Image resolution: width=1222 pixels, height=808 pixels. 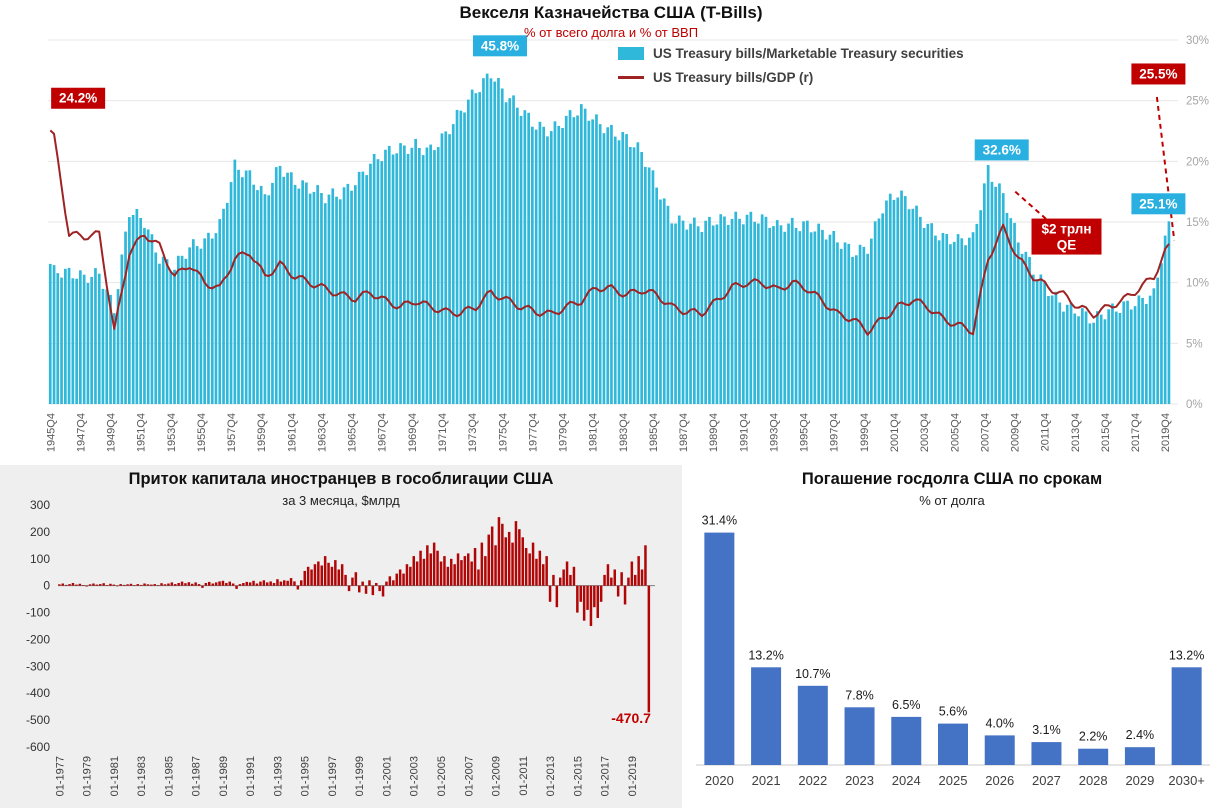 I want to click on legend-item-line: US Treasury bills/GDP (r), so click(x=791, y=77).